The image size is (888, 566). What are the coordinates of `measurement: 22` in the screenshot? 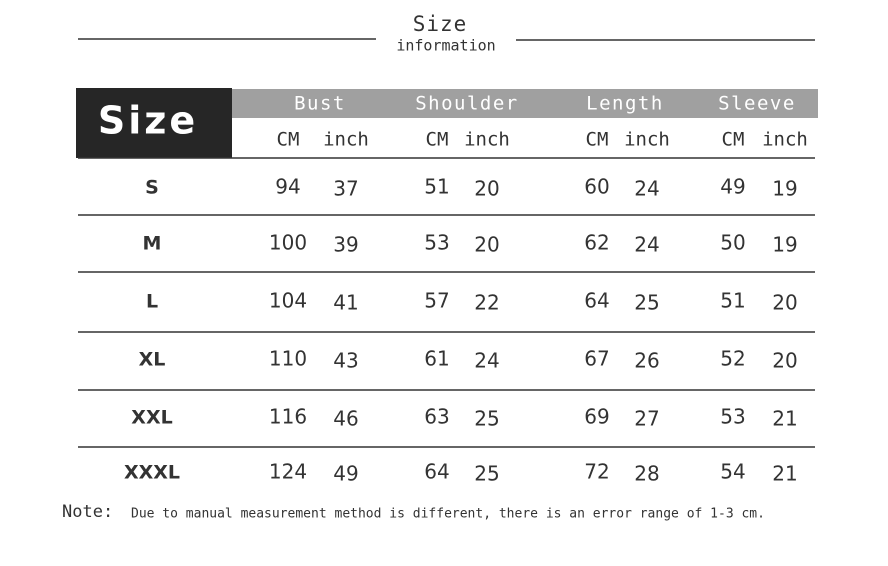 It's located at (486, 303).